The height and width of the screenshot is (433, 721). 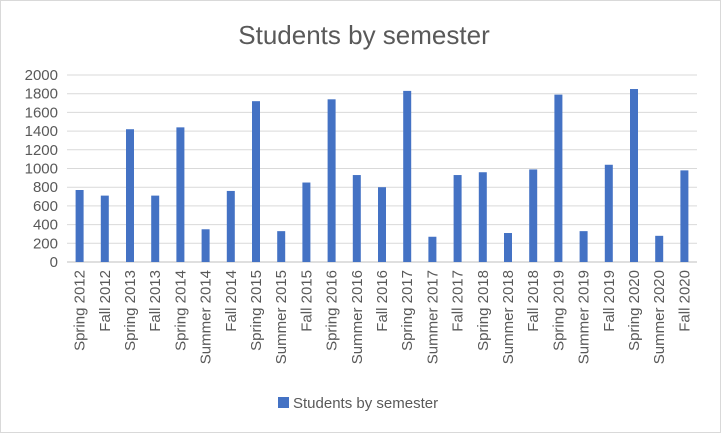 I want to click on x-tick-label: Spring 2013, so click(x=130, y=310).